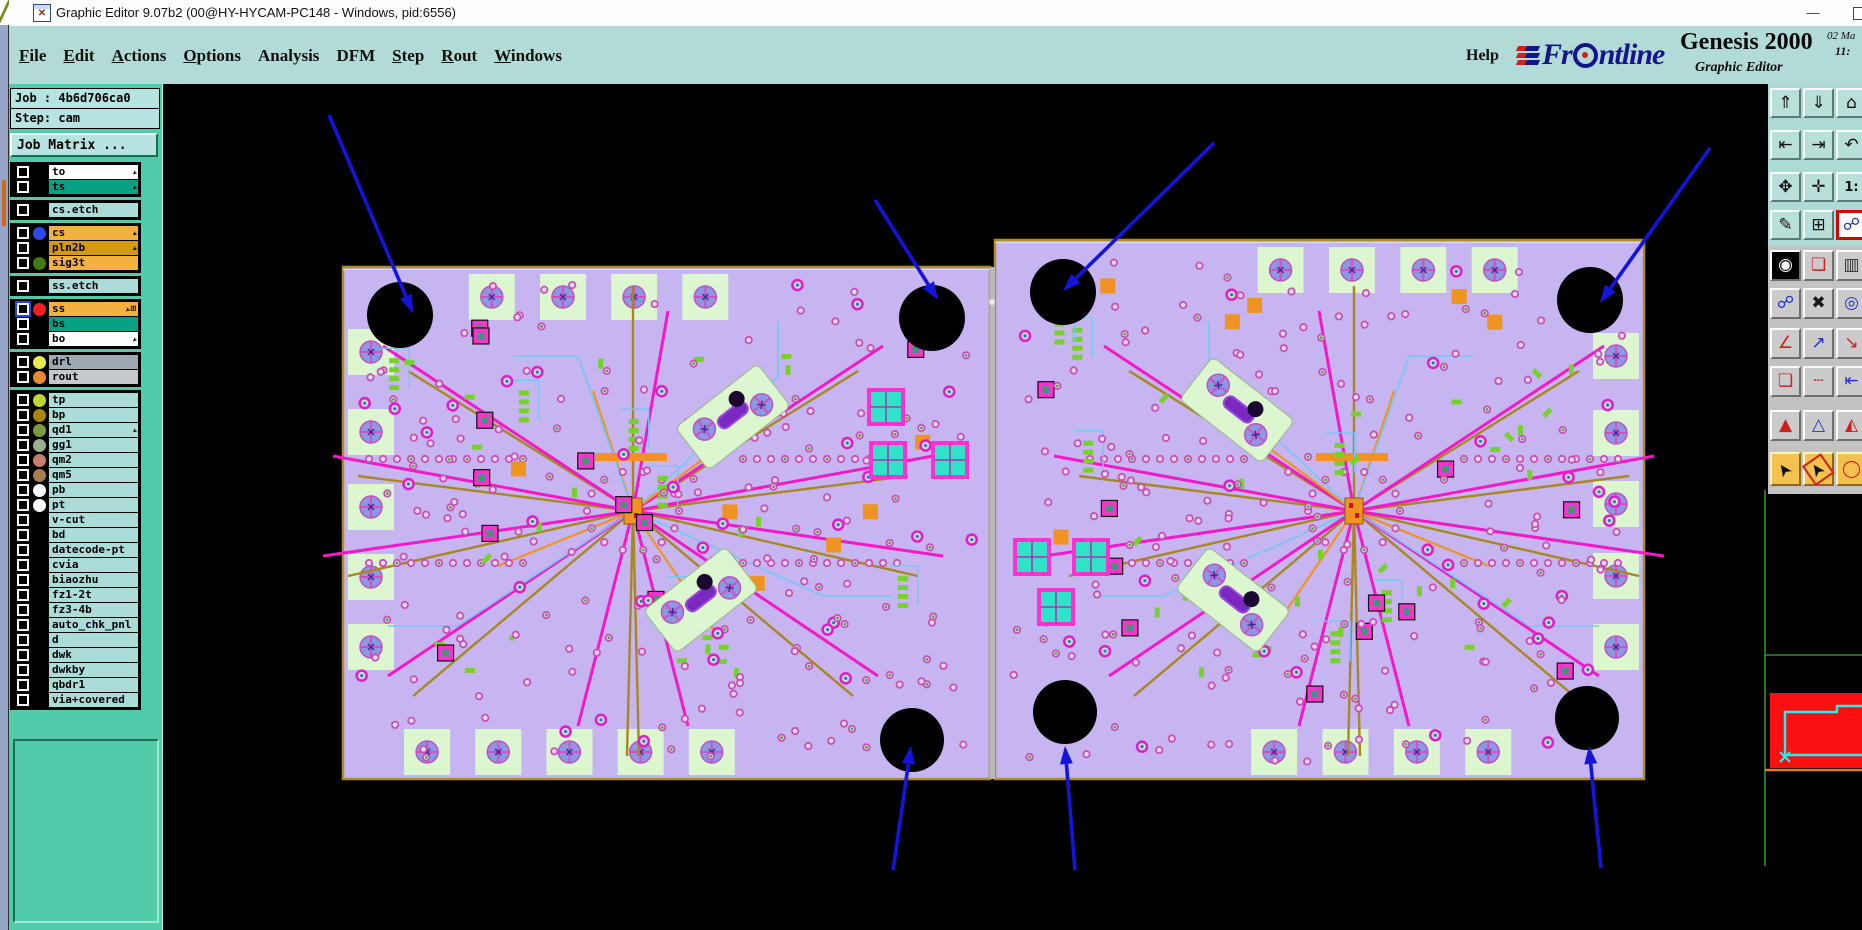  Describe the element at coordinates (1818, 265) in the screenshot. I see `zoom-area-icon: ❏` at that location.